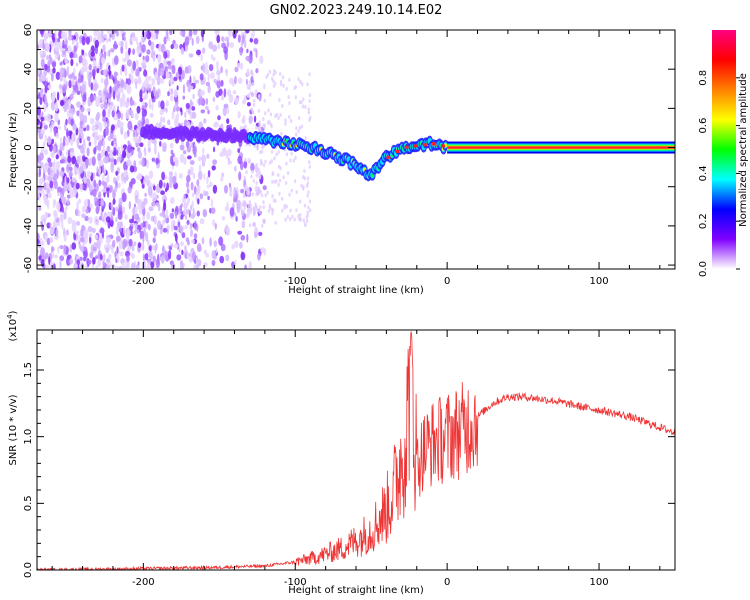 This screenshot has width=750, height=600. What do you see at coordinates (12, 325) in the screenshot?
I see `snr-multiplier: (x104)` at bounding box center [12, 325].